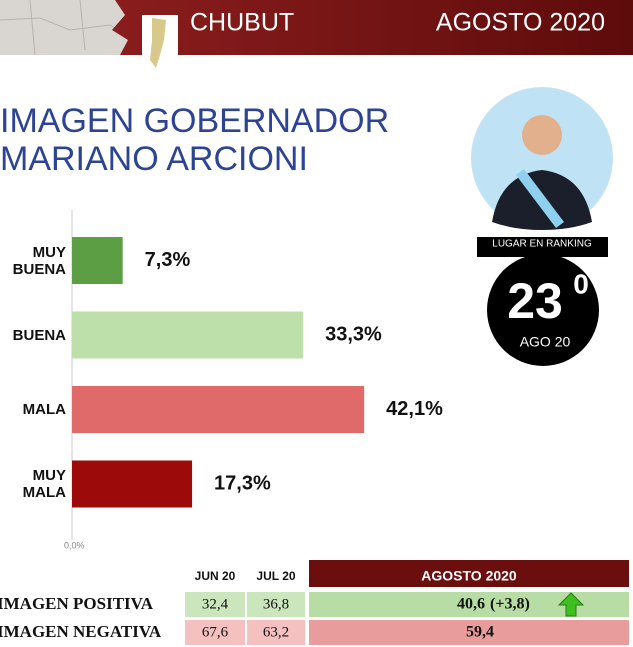  I want to click on category-label: MUY BUENA, so click(39, 260).